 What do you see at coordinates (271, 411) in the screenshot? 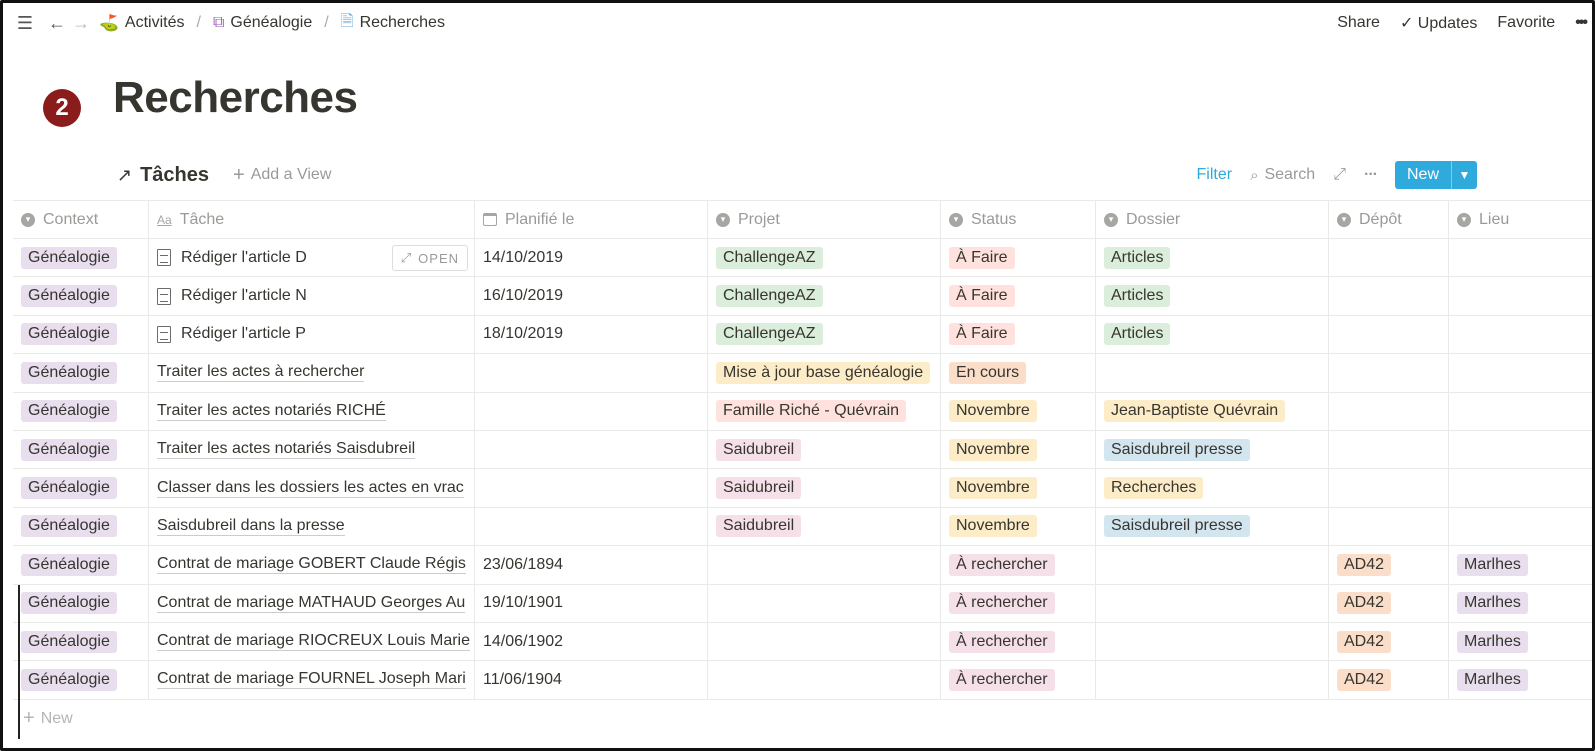
I see `task-title: Traiter les actes notariés RICHÉ` at bounding box center [271, 411].